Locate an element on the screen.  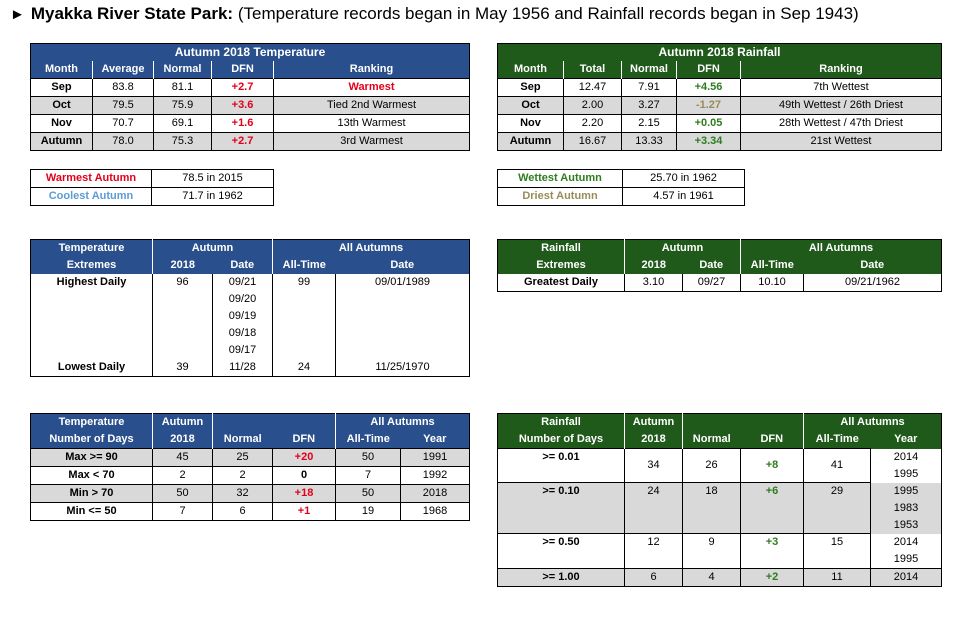
month-cell: Autumn is located at coordinates (61, 141).